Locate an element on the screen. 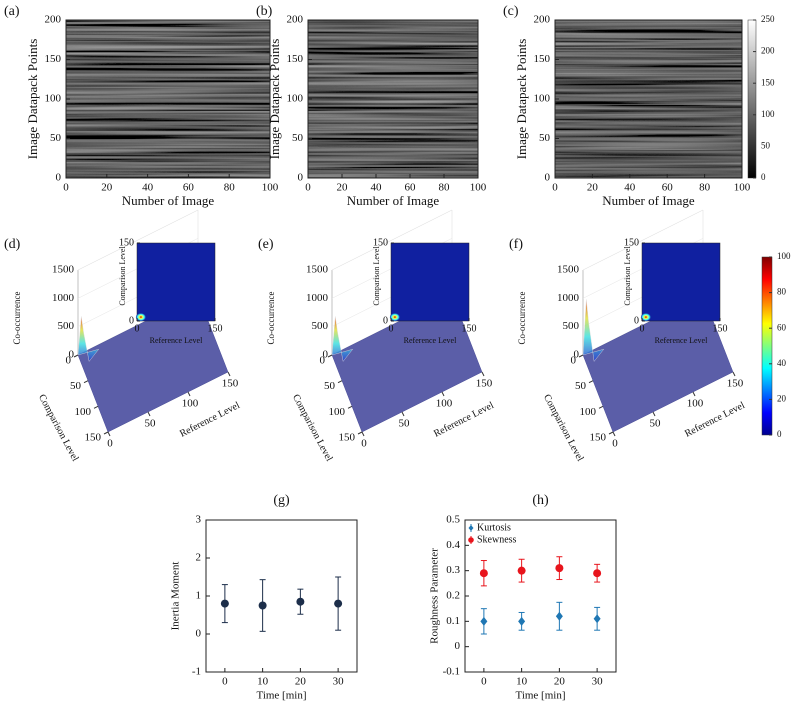 The width and height of the screenshot is (793, 702). legend-marker is located at coordinates (471, 540).